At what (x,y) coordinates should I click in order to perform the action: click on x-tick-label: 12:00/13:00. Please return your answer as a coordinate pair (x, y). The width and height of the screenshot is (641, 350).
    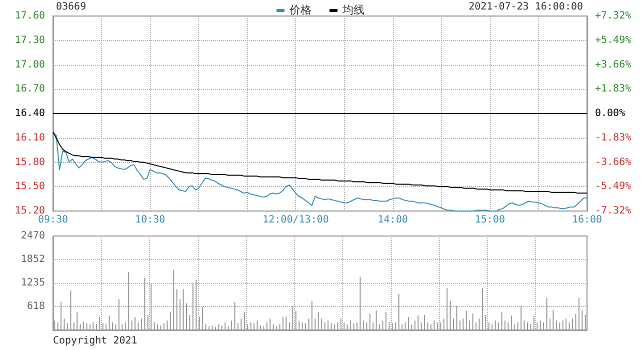
    Looking at the image, I should click on (295, 220).